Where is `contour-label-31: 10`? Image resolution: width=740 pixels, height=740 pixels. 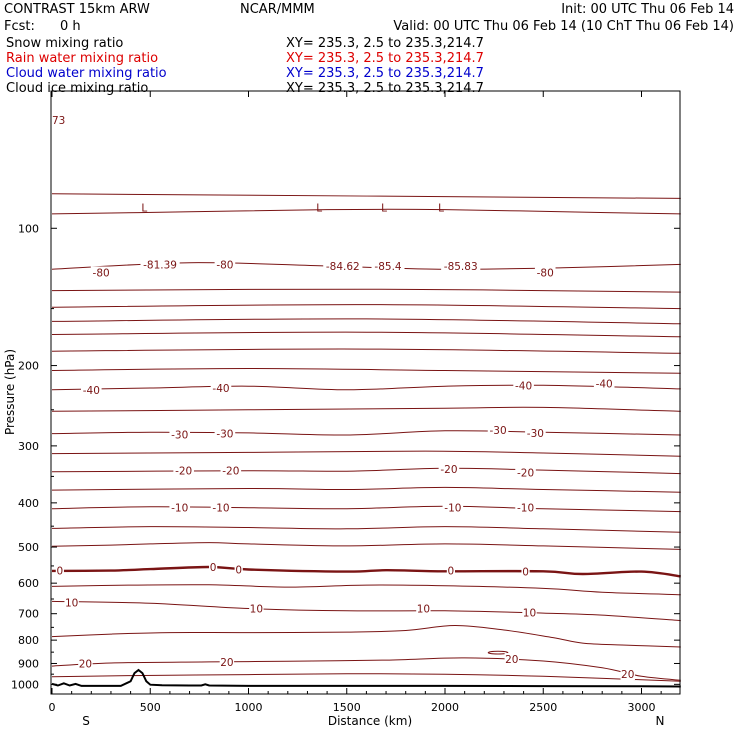
contour-label-31: 10 is located at coordinates (529, 614).